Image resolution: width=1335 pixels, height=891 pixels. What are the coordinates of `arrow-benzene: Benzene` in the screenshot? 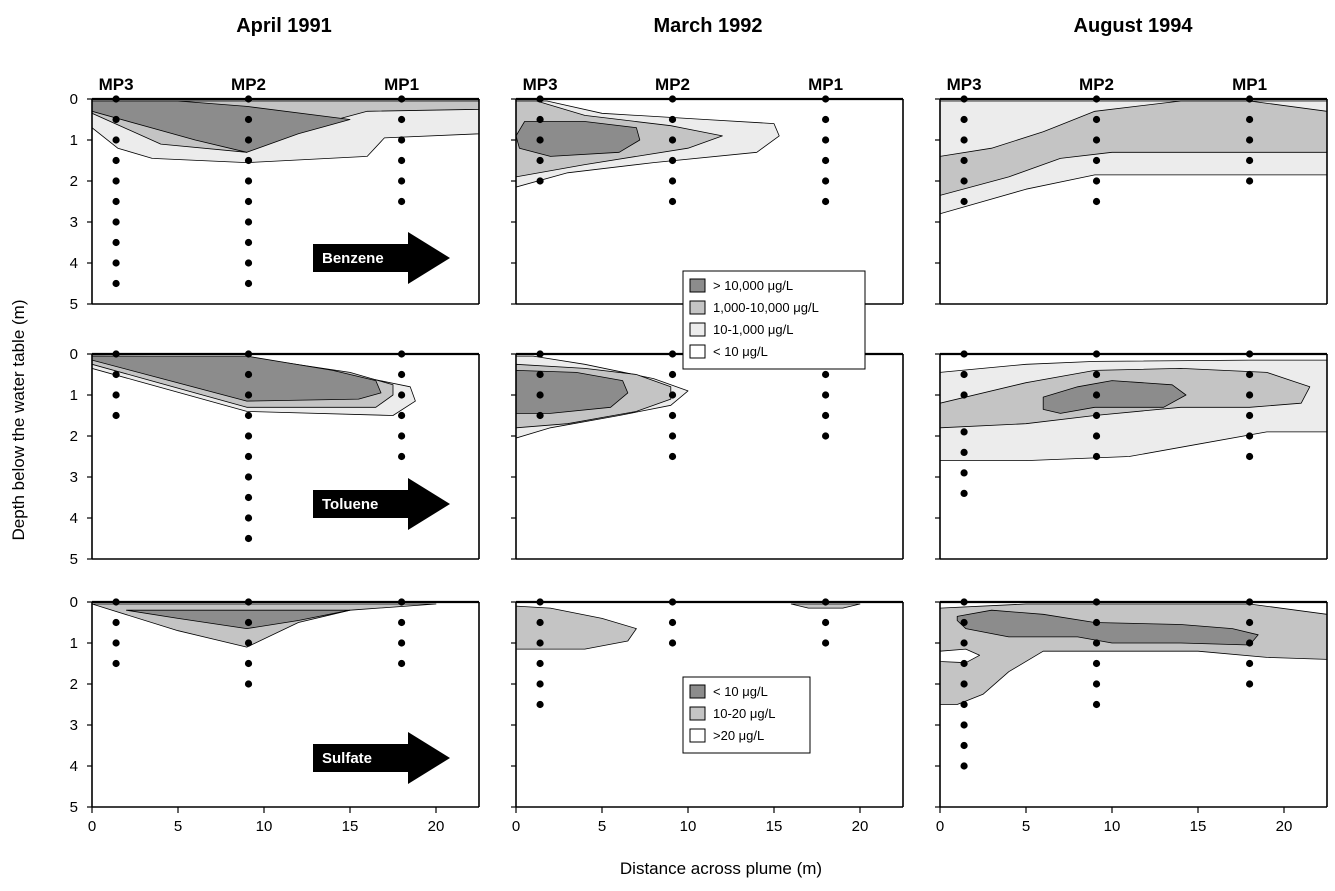 It's located at (381, 258).